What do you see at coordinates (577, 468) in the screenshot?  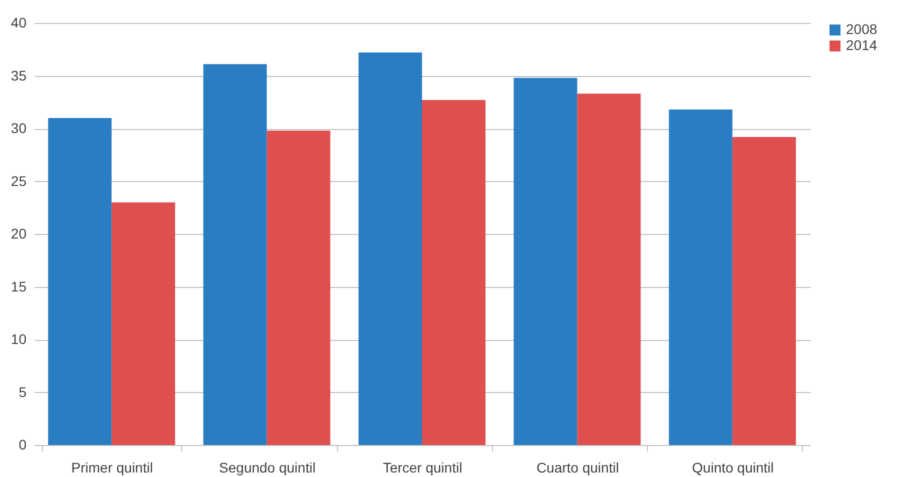 I see `x-tick-label: Cuarto quintil` at bounding box center [577, 468].